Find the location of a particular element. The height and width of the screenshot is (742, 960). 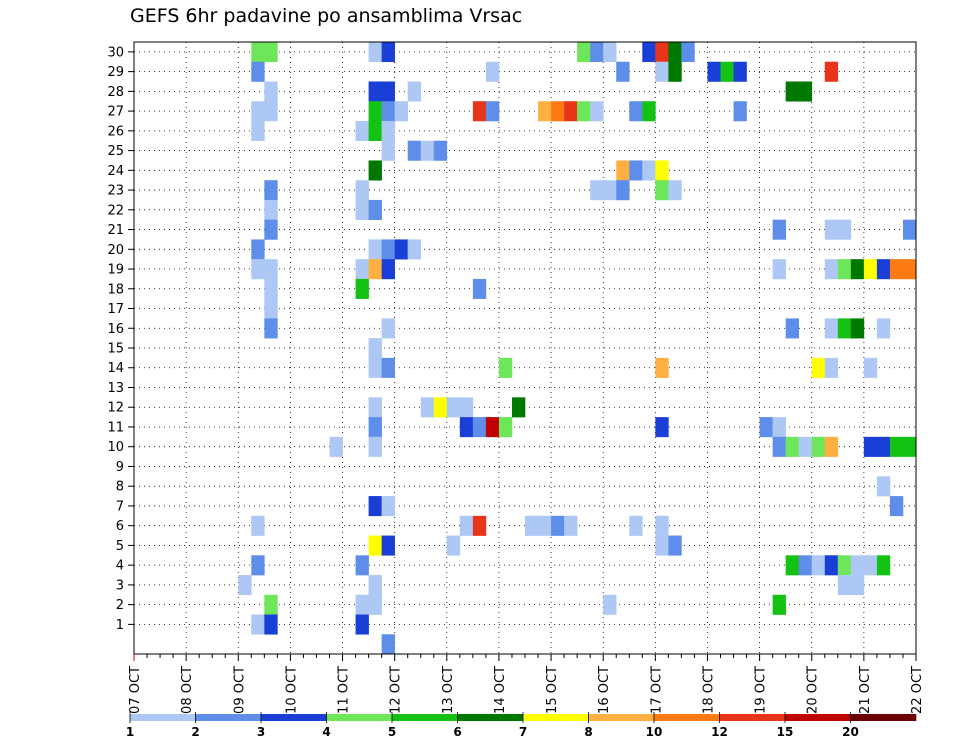

y-tick-label: 14 is located at coordinates (115, 368).